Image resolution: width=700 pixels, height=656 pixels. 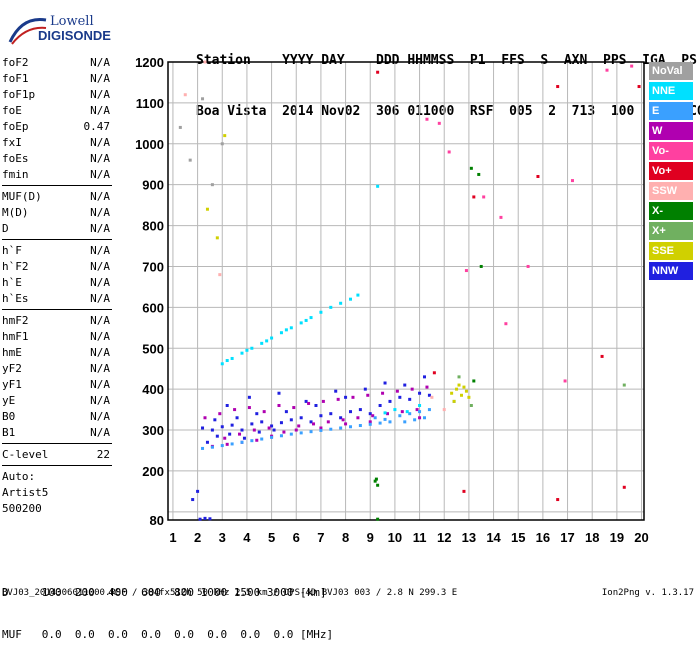 What do you see at coordinates (57, 493) in the screenshot?
I see `autoscaling-info: Auto: Artist5 500200` at bounding box center [57, 493].